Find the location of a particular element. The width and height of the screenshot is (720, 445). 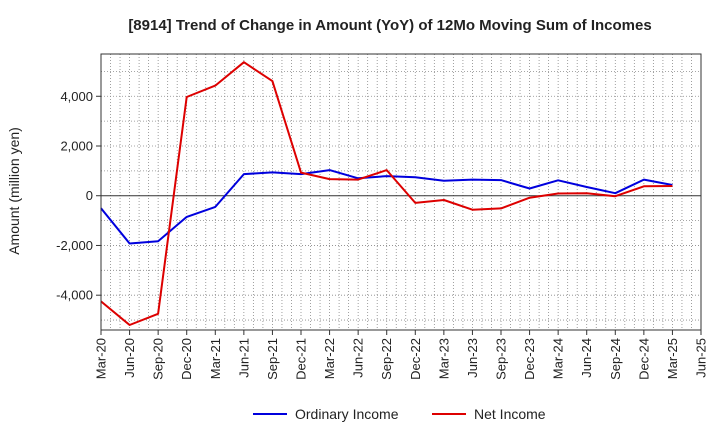

x-tick-label: Mar-20 is located at coordinates (101, 358).